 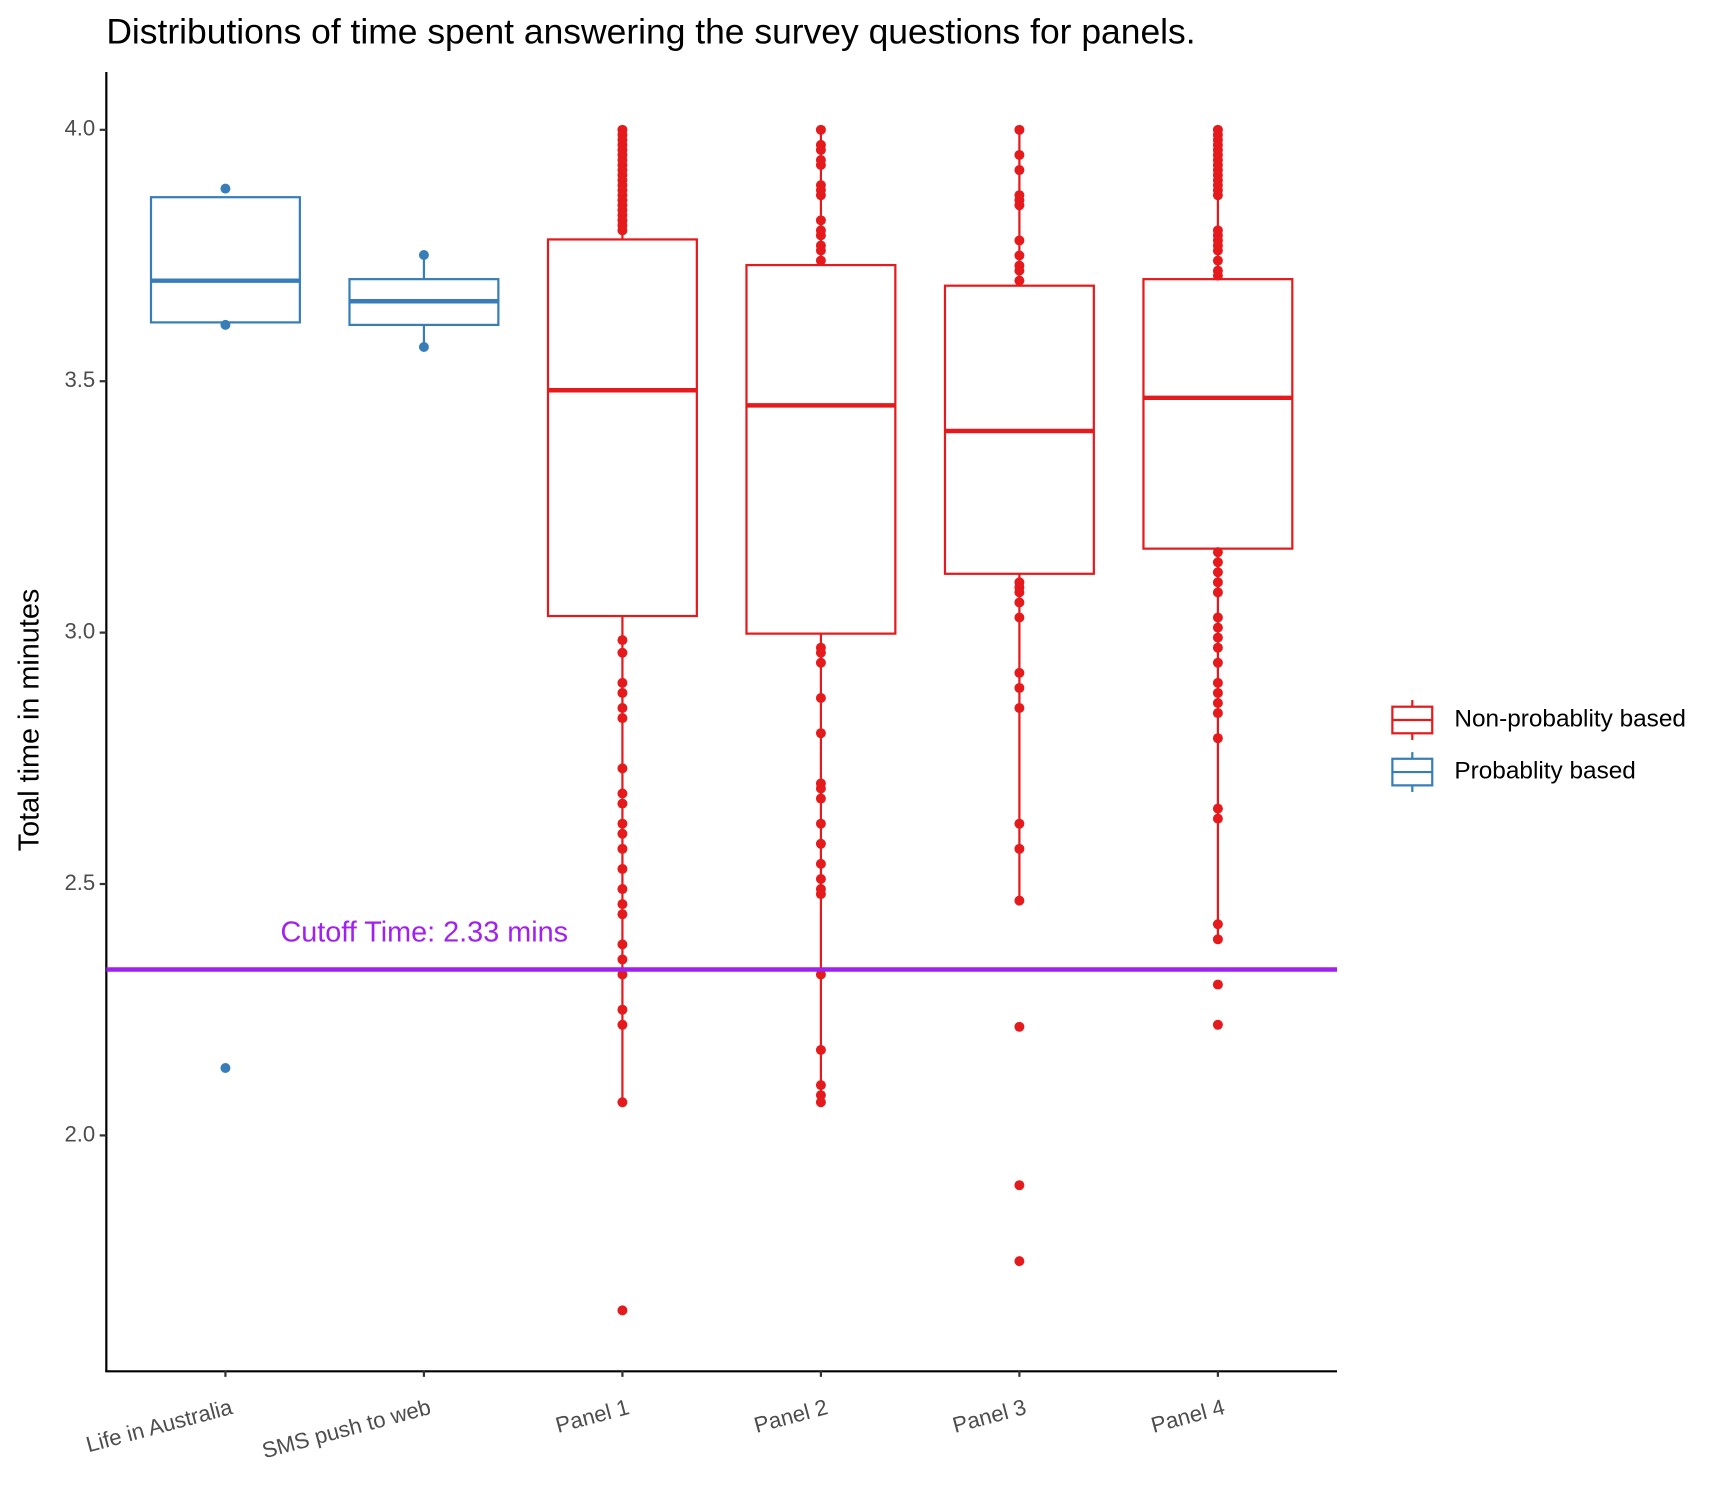 I want to click on legend-label: Non-probablity based, so click(x=1570, y=718).